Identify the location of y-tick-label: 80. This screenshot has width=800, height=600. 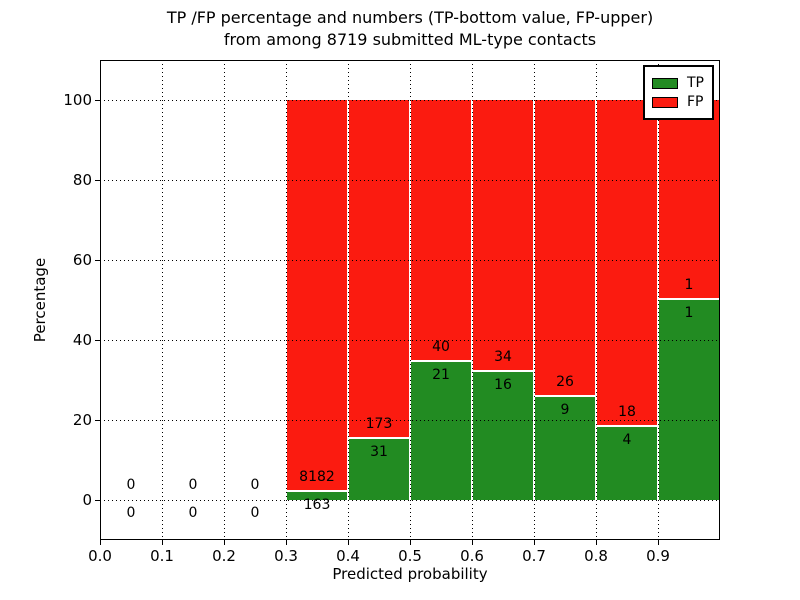
(82, 180).